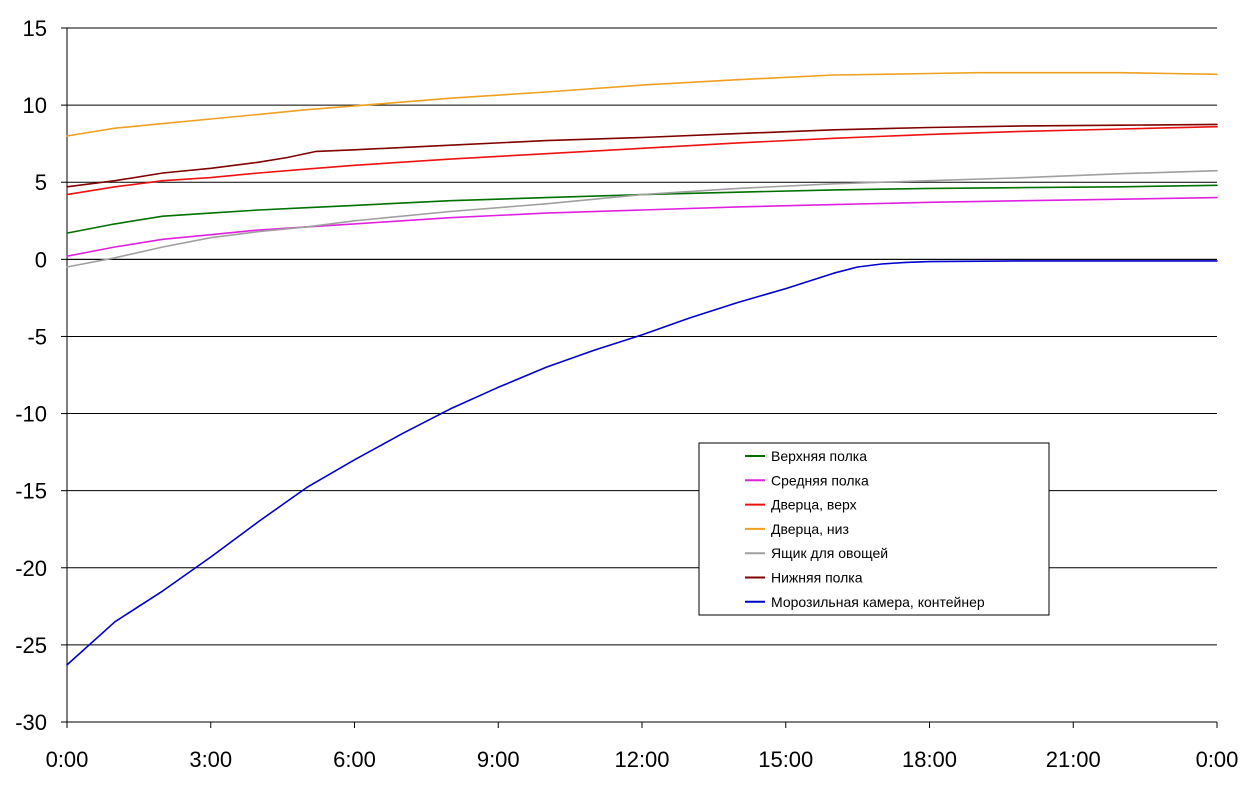 The image size is (1255, 786). What do you see at coordinates (785, 759) in the screenshot?
I see `x-tick-label: 15:00` at bounding box center [785, 759].